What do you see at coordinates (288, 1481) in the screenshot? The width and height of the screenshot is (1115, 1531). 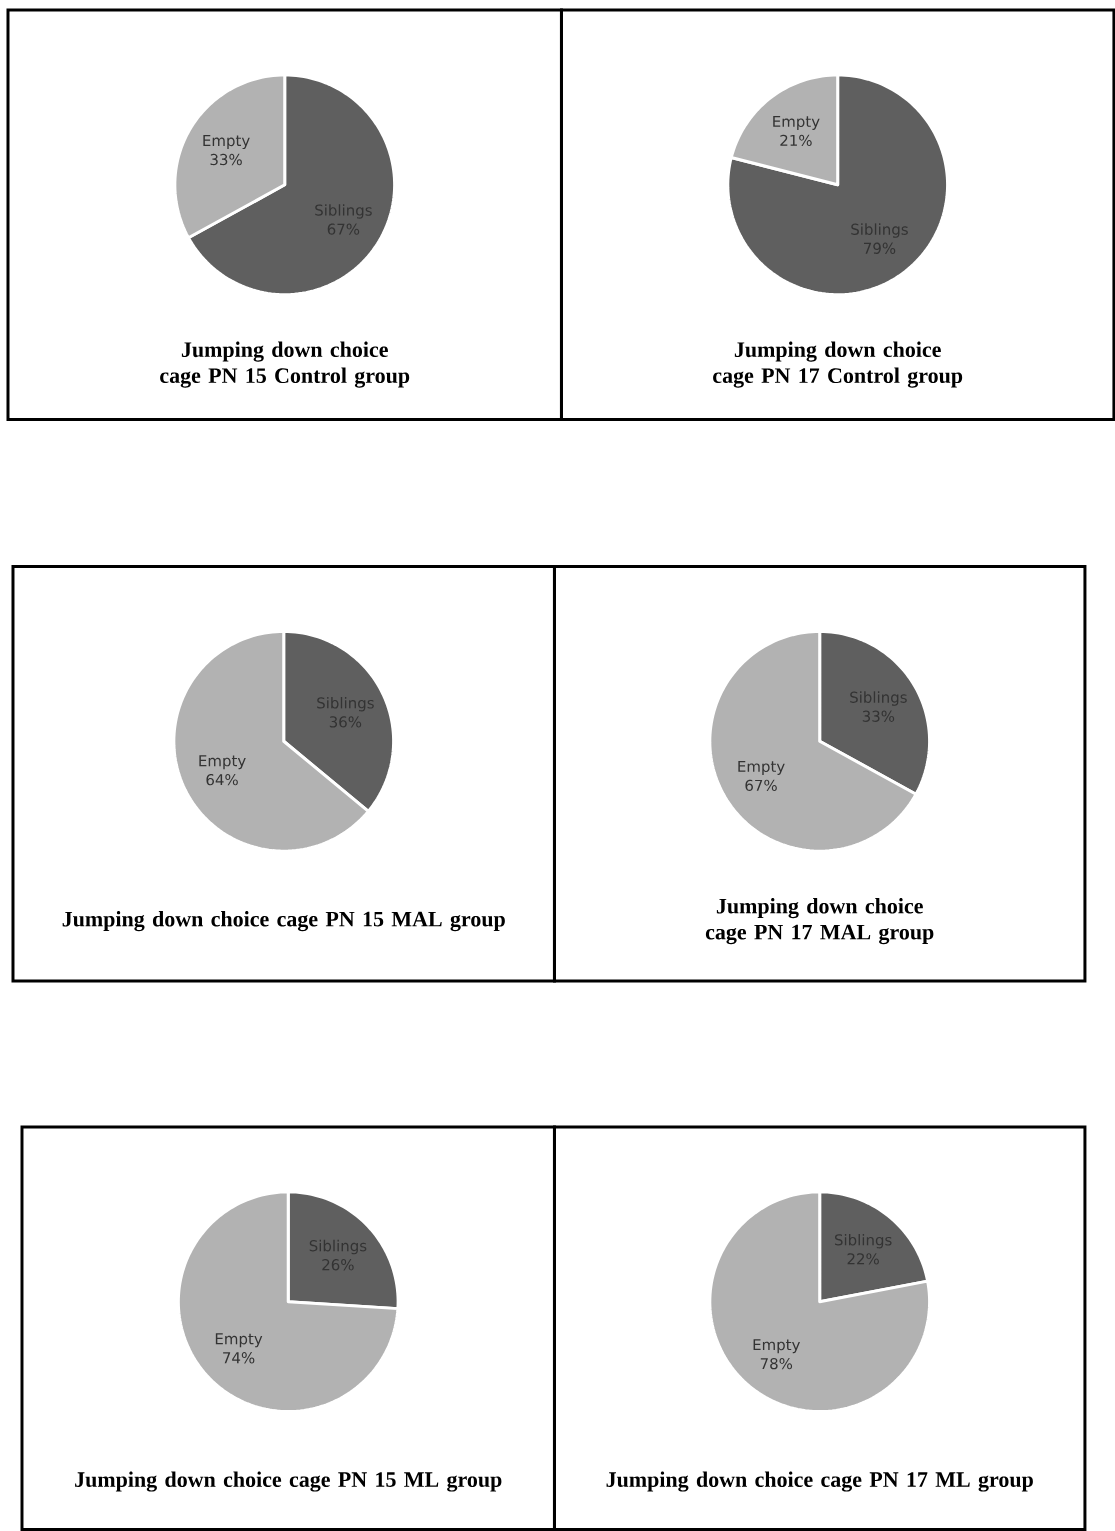 I see `text: Jumping down choice cage PN 15 ML group` at bounding box center [288, 1481].